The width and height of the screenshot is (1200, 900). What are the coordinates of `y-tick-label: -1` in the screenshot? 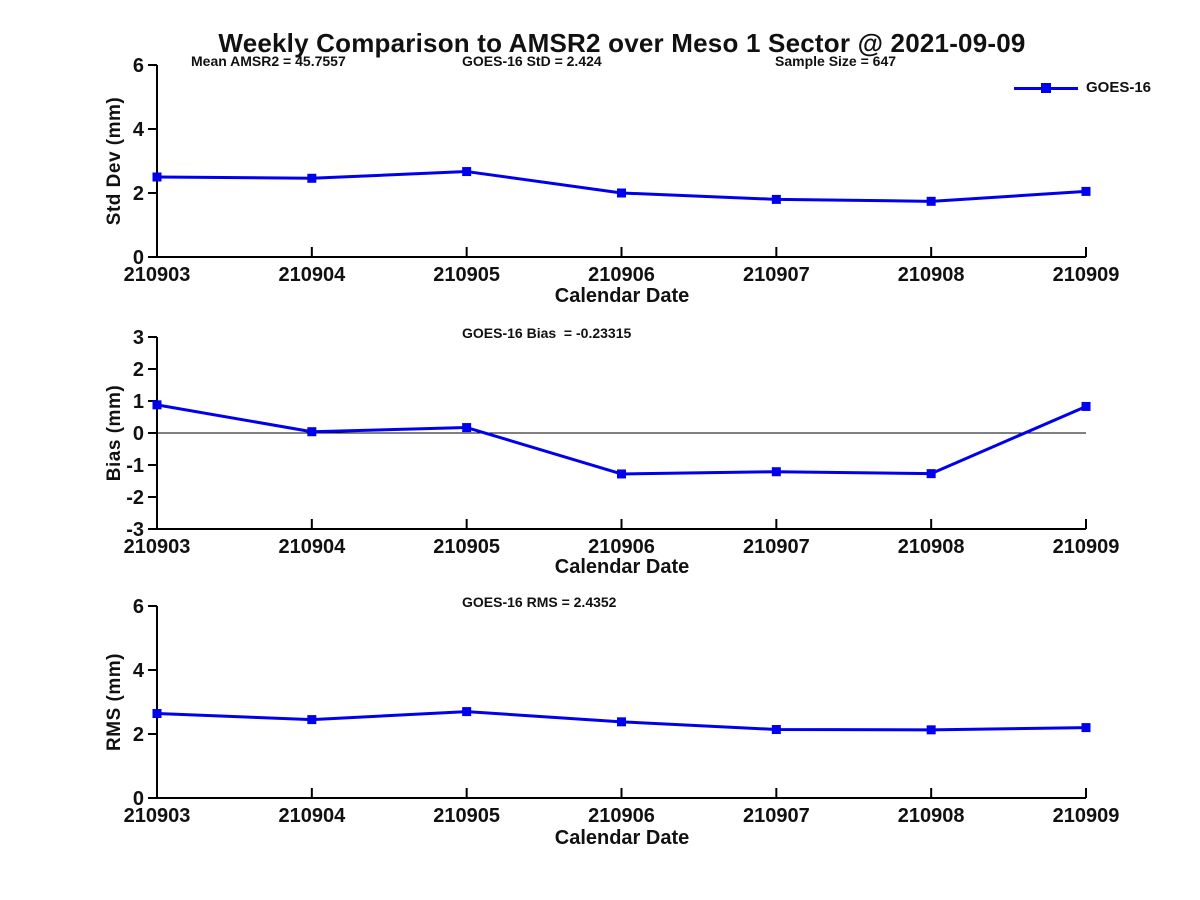 It's located at (135, 466).